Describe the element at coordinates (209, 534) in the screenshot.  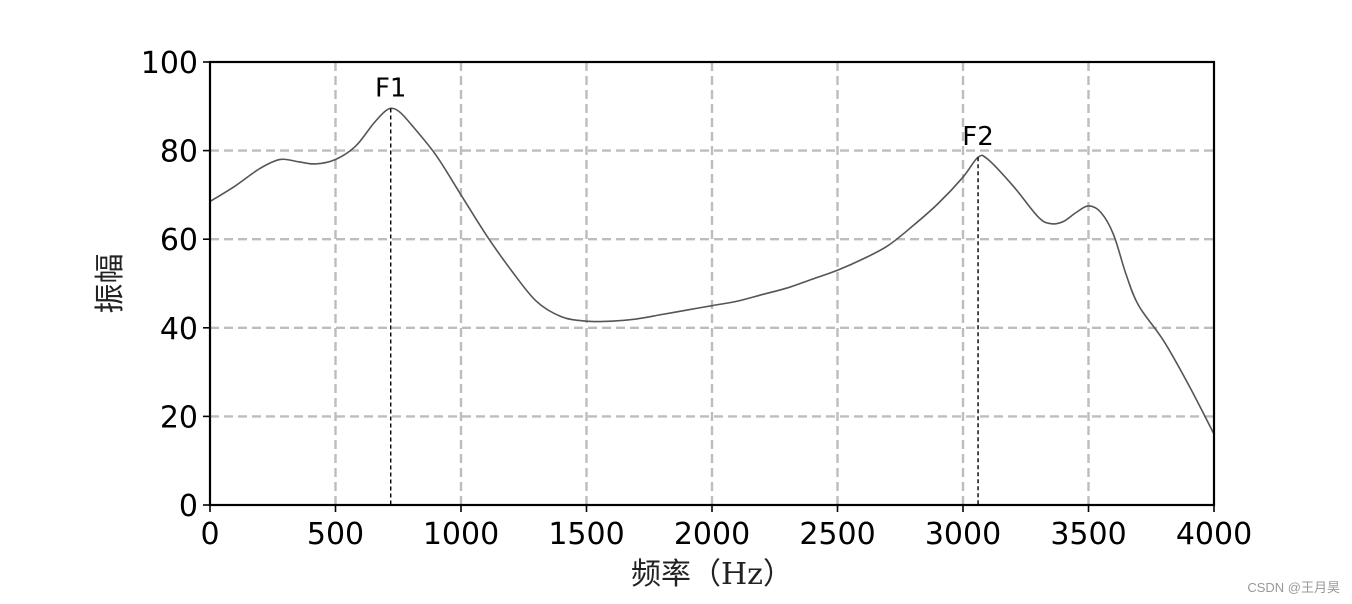
I see `x-tick-label-0: 0` at that location.